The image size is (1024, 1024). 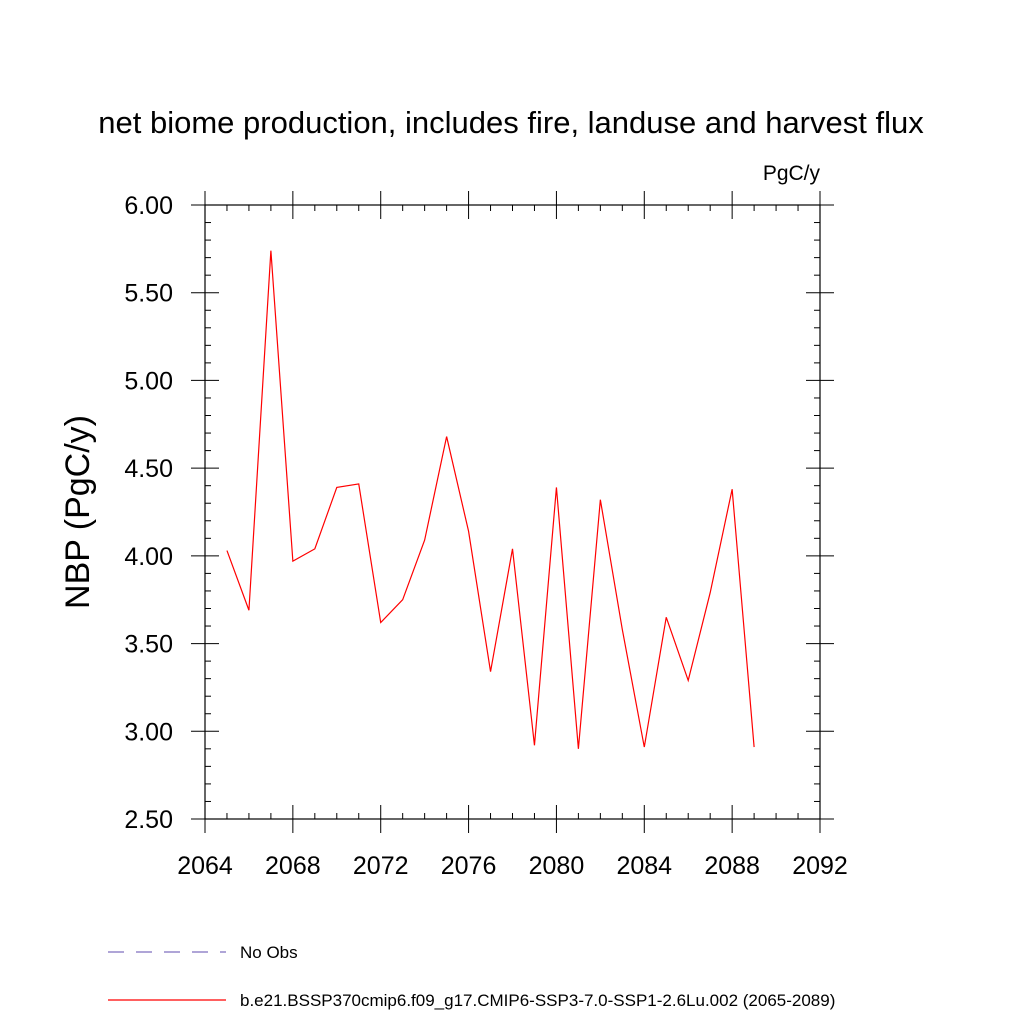 I want to click on x-tick-label: 2068, so click(x=293, y=866).